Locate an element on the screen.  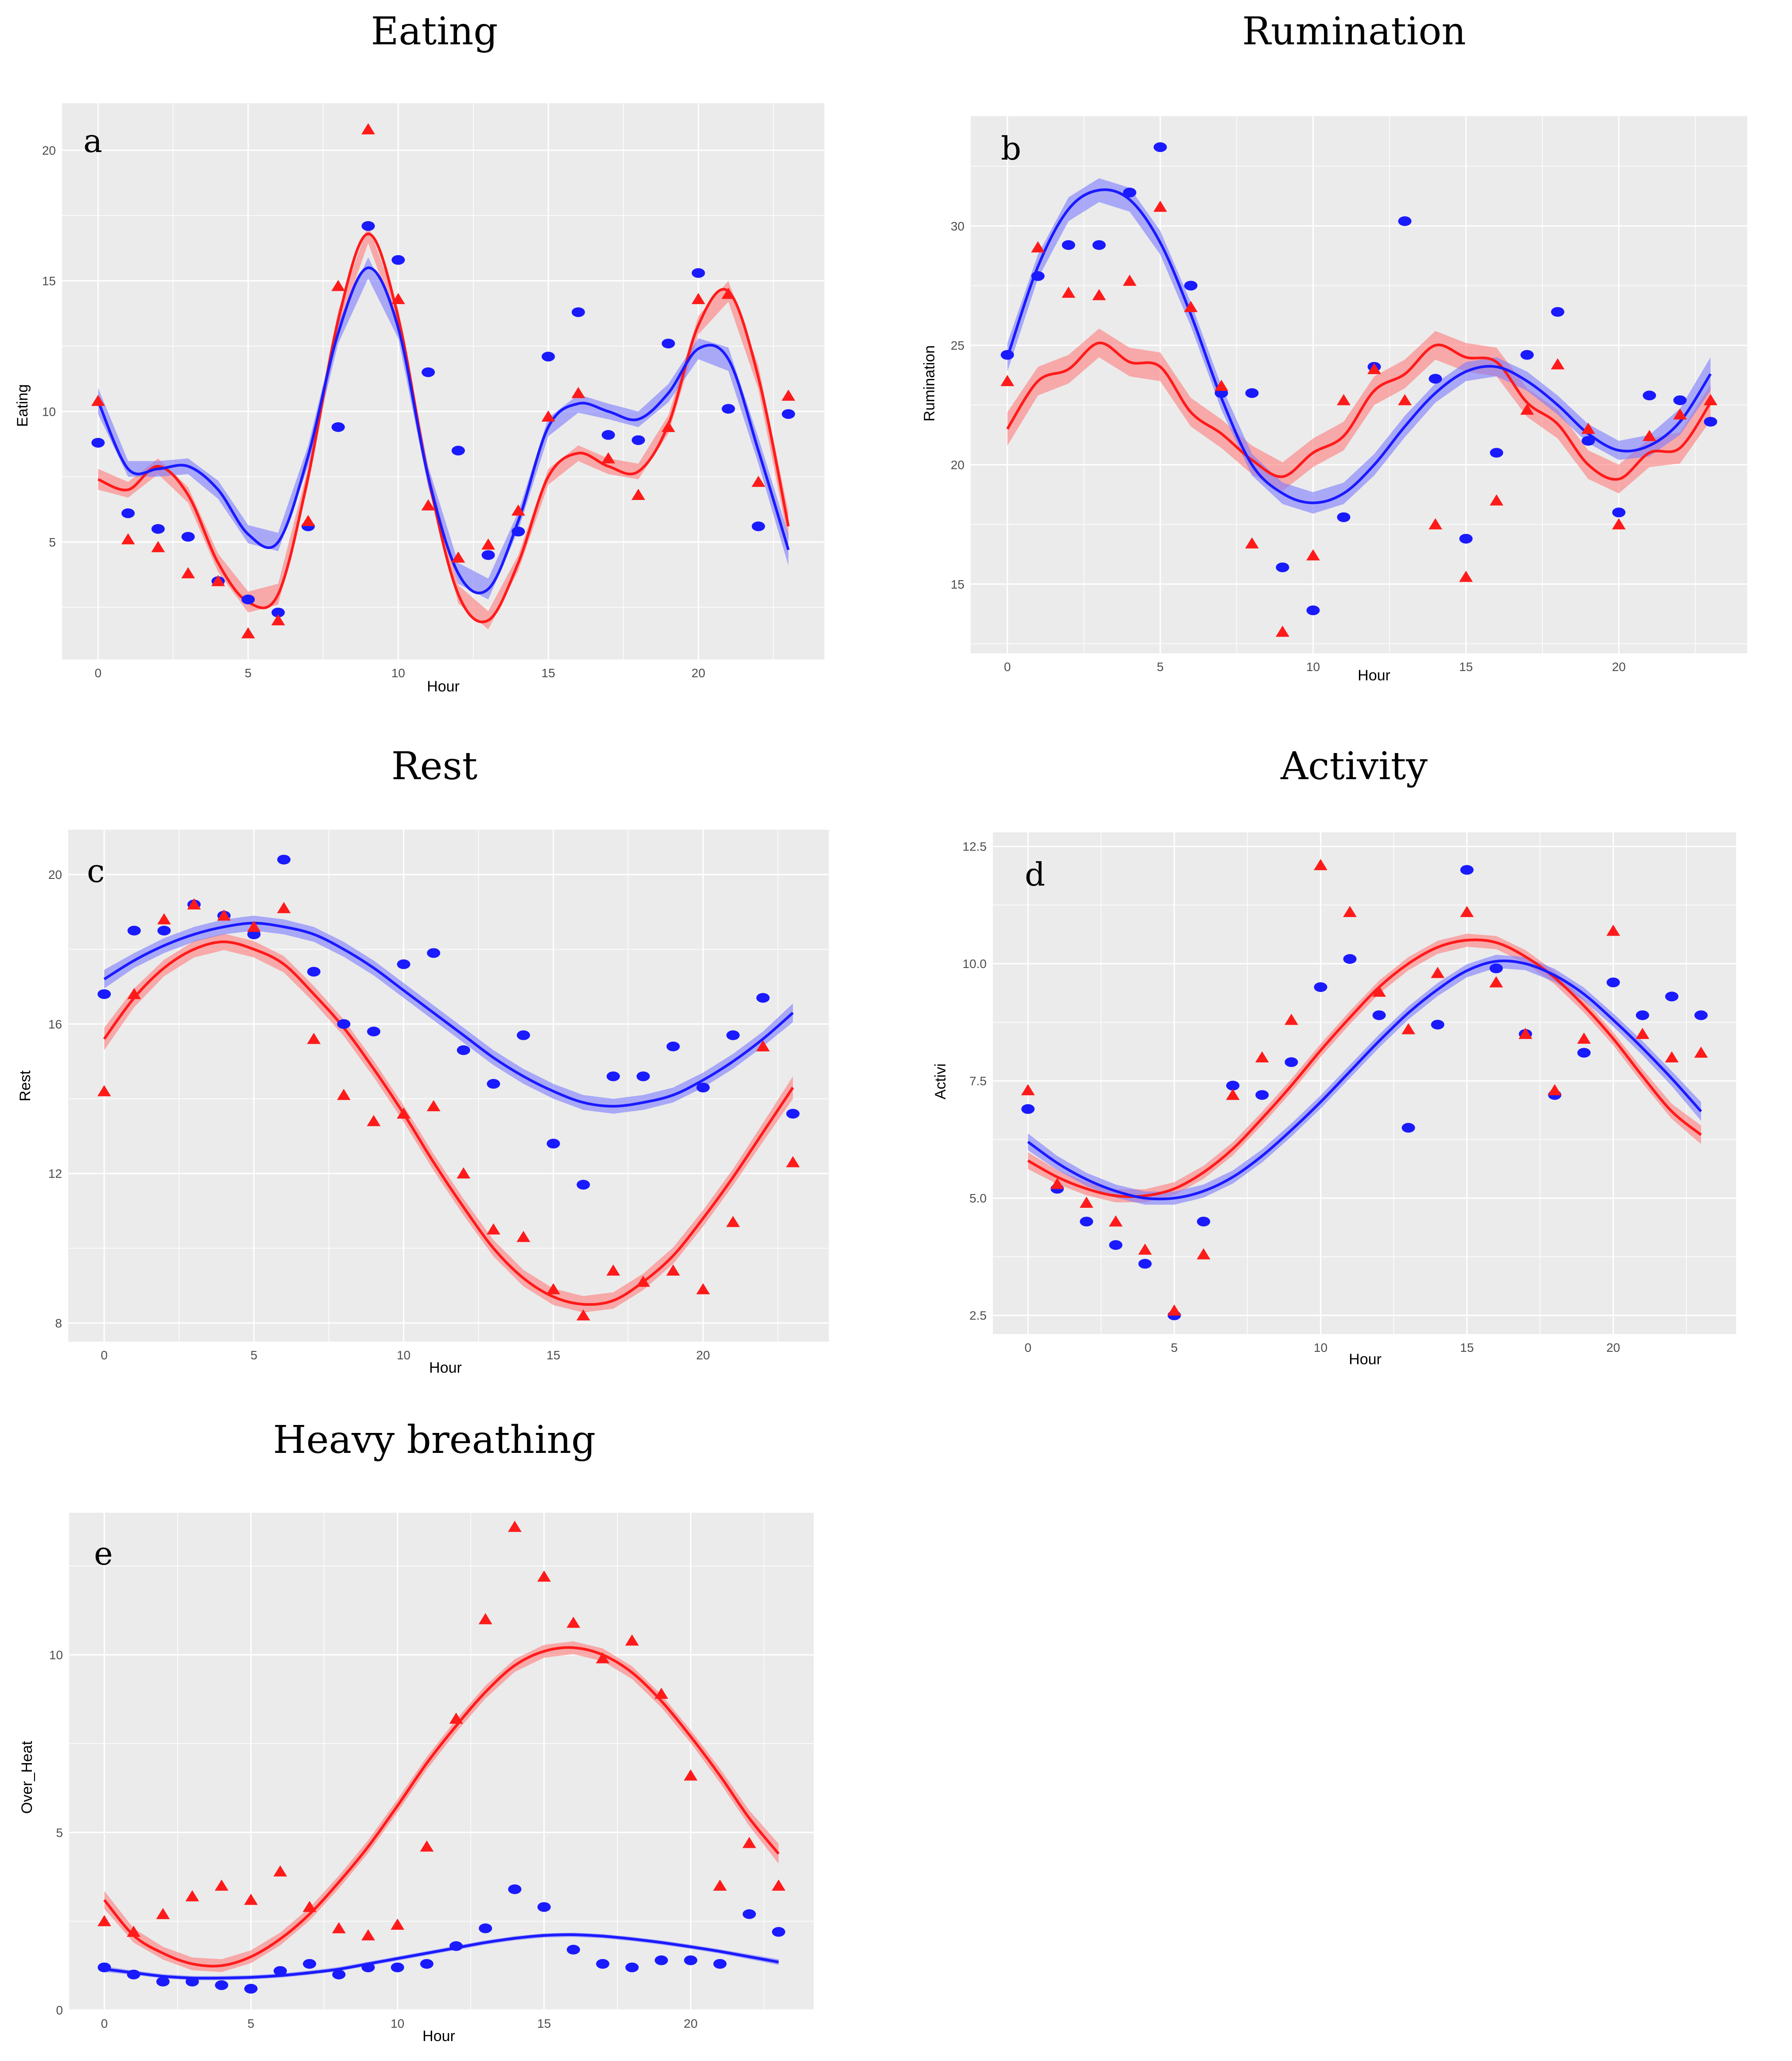
y-tick-label: 5 is located at coordinates (52, 542).